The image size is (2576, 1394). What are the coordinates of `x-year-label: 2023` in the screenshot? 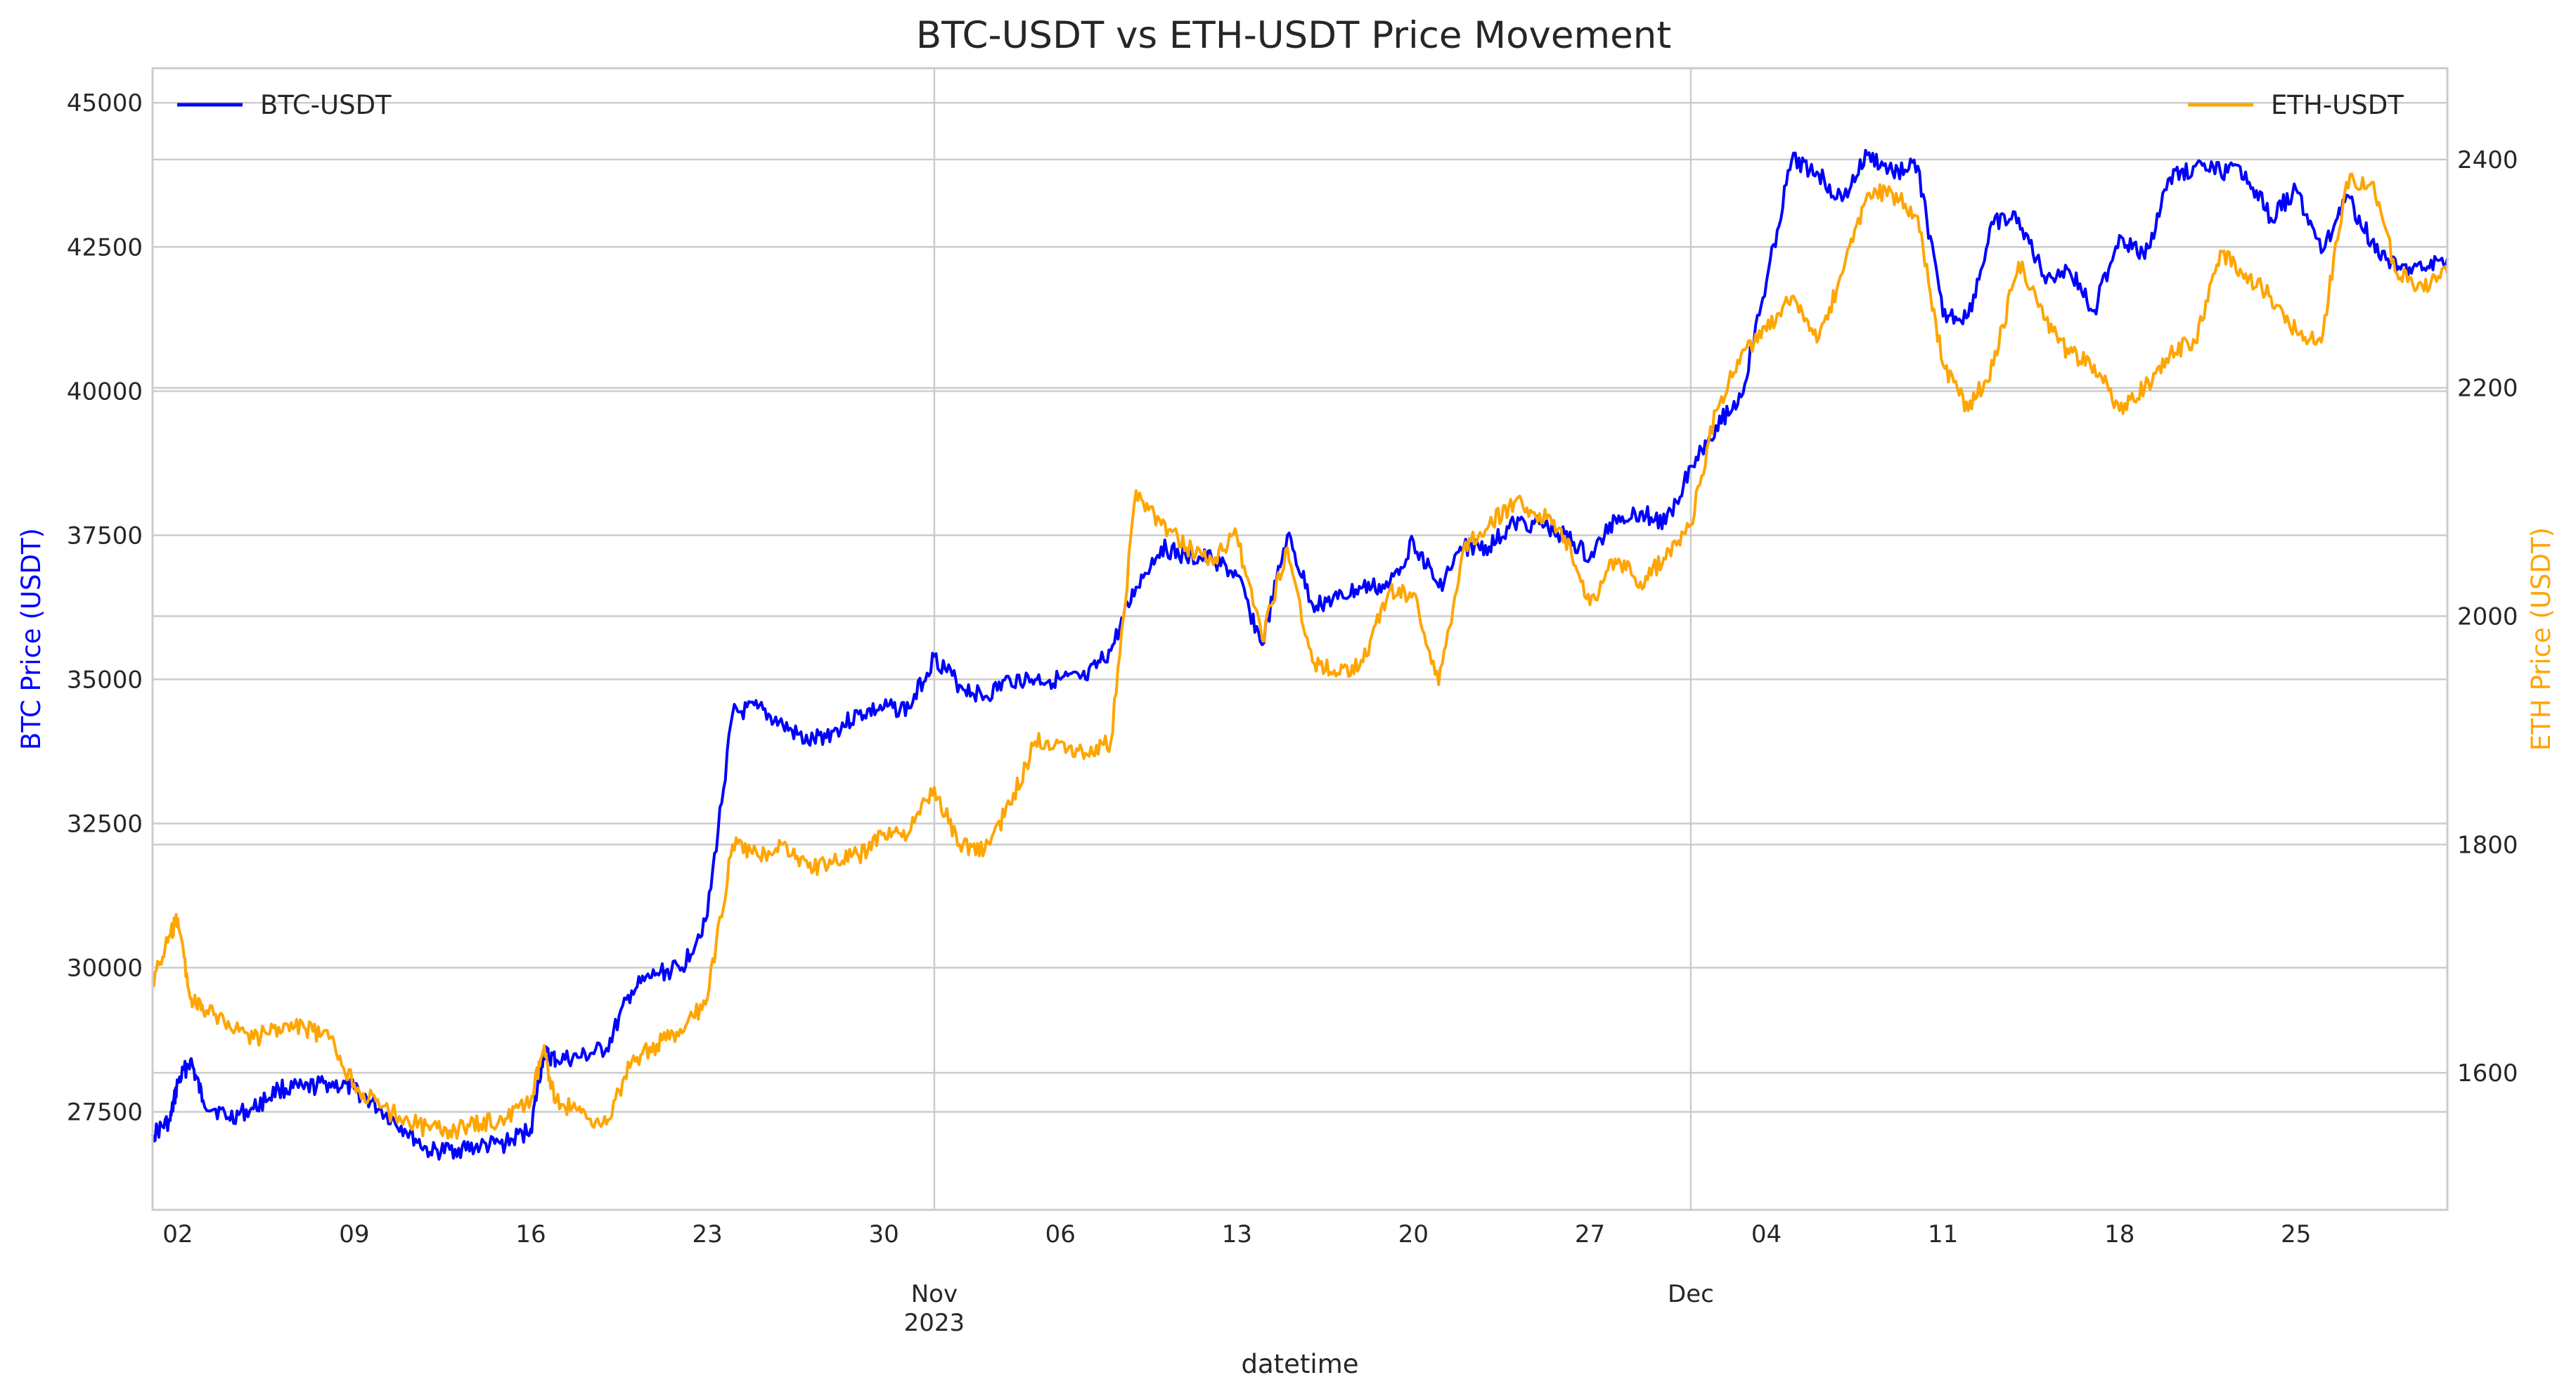 It's located at (934, 1323).